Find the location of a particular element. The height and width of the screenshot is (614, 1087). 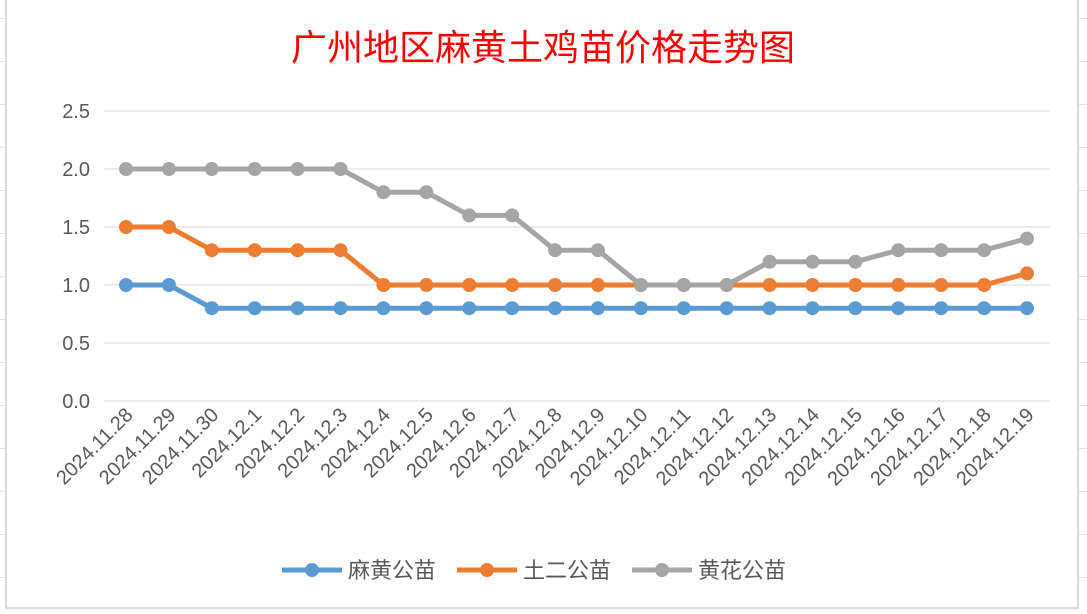

chart-title: 广州地区麻黄土鸡苗价格走势图 is located at coordinates (543, 48).